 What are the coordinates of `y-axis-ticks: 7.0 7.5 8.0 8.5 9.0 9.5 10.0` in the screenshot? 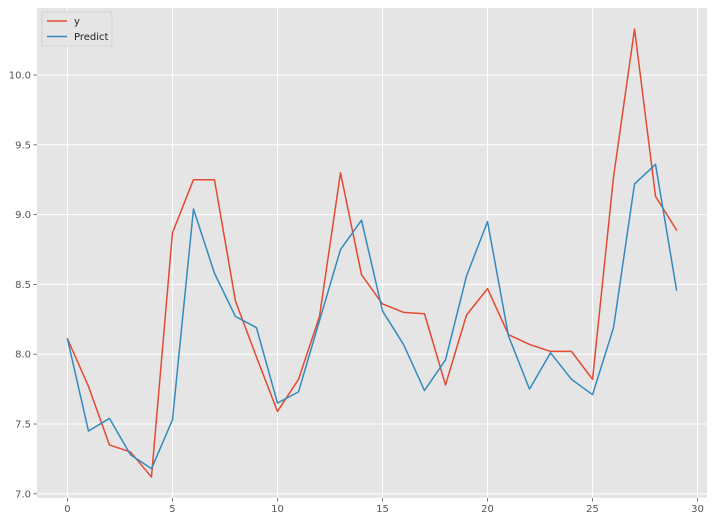 It's located at (23, 285).